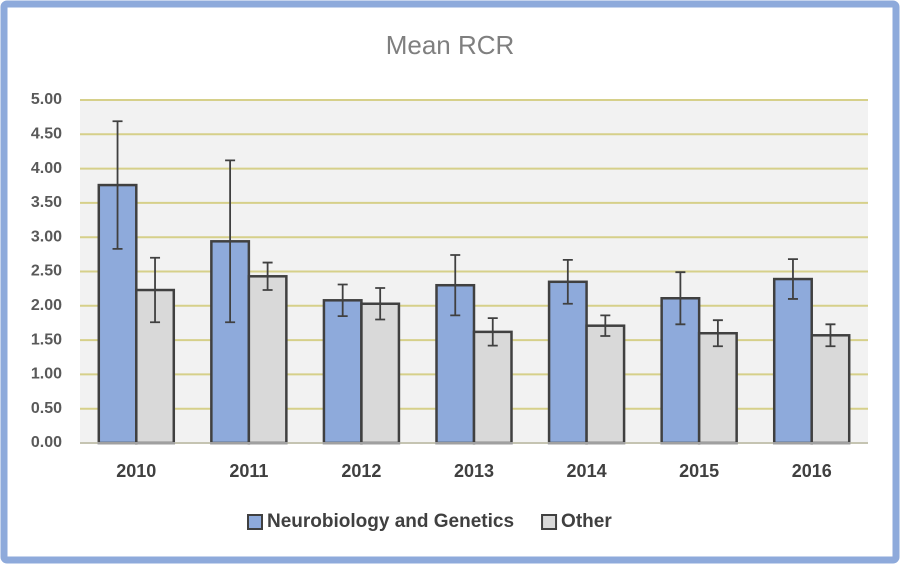 The width and height of the screenshot is (900, 564). Describe the element at coordinates (46, 408) in the screenshot. I see `y-tick-label: 0.50` at that location.